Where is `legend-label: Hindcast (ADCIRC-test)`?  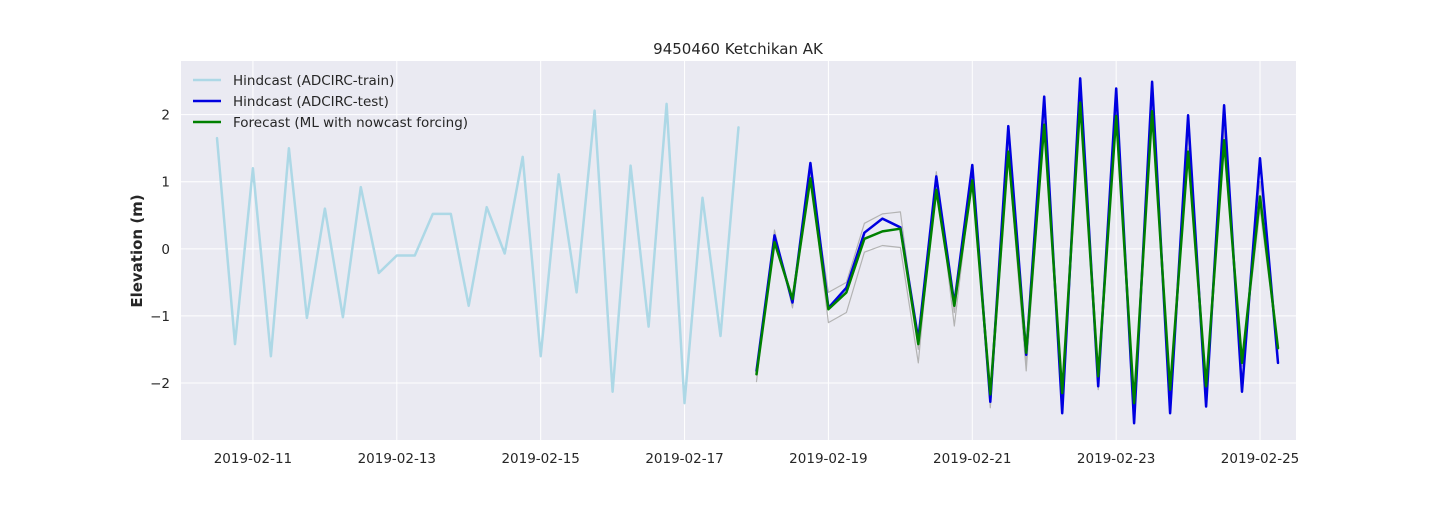 legend-label: Hindcast (ADCIRC-test) is located at coordinates (311, 102).